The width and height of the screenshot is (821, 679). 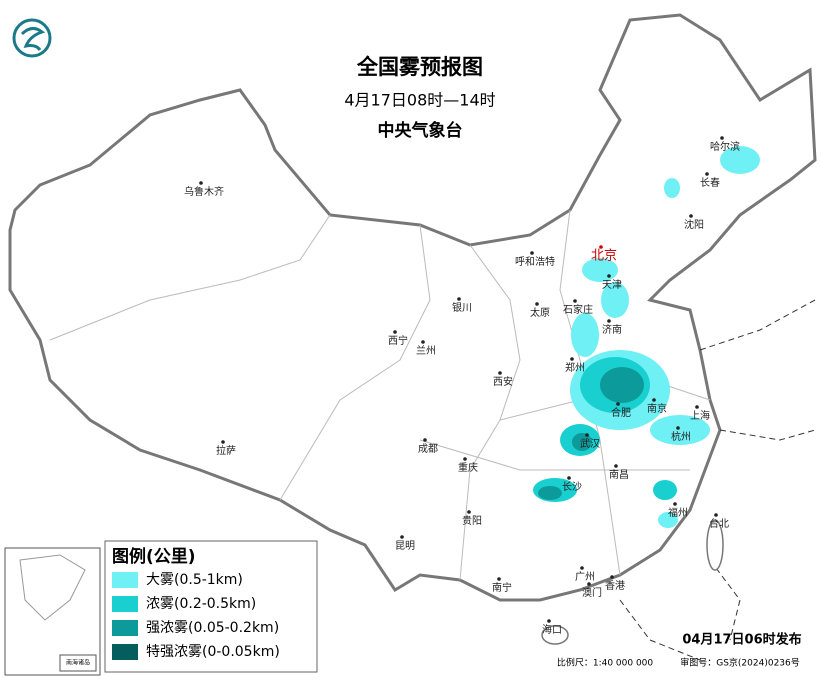 I want to click on taiwan, so click(x=715, y=545).